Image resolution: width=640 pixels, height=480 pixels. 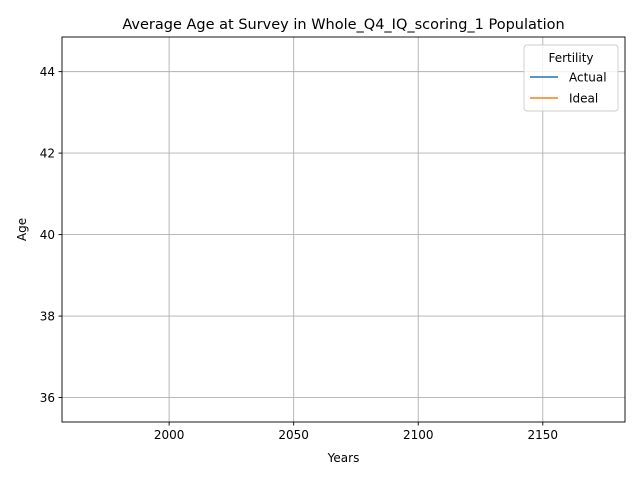 I want to click on y-tick-label: 44, so click(x=47, y=72).